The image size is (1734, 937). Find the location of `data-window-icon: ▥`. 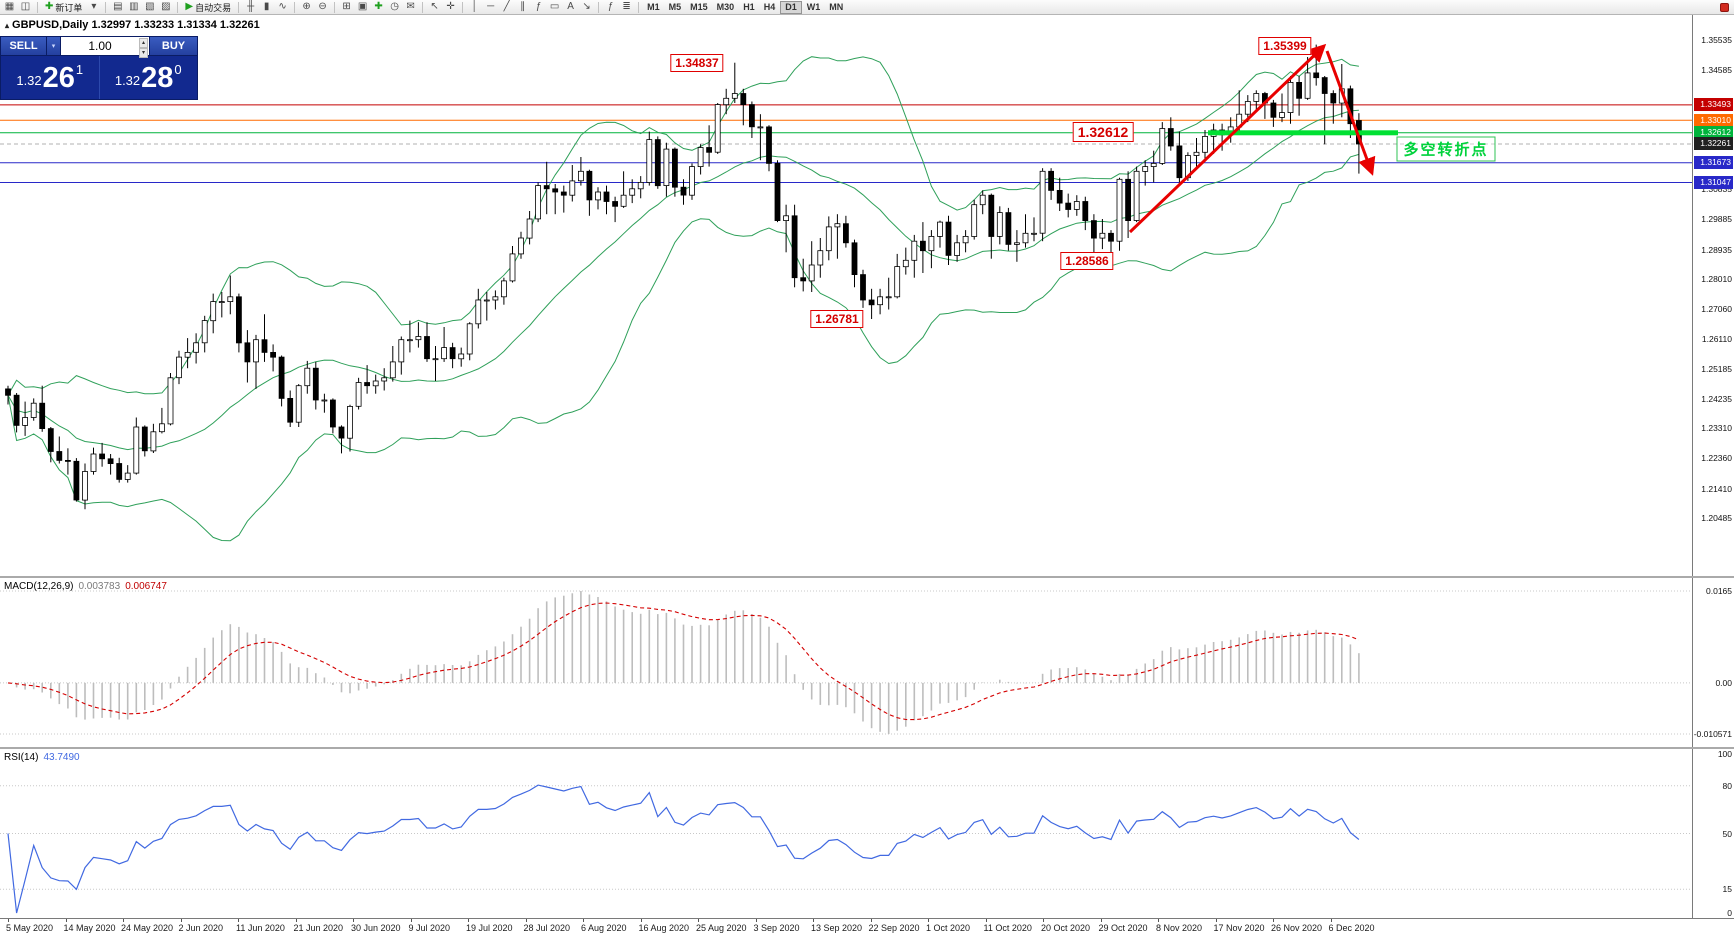

data-window-icon: ▥ is located at coordinates (133, 7).